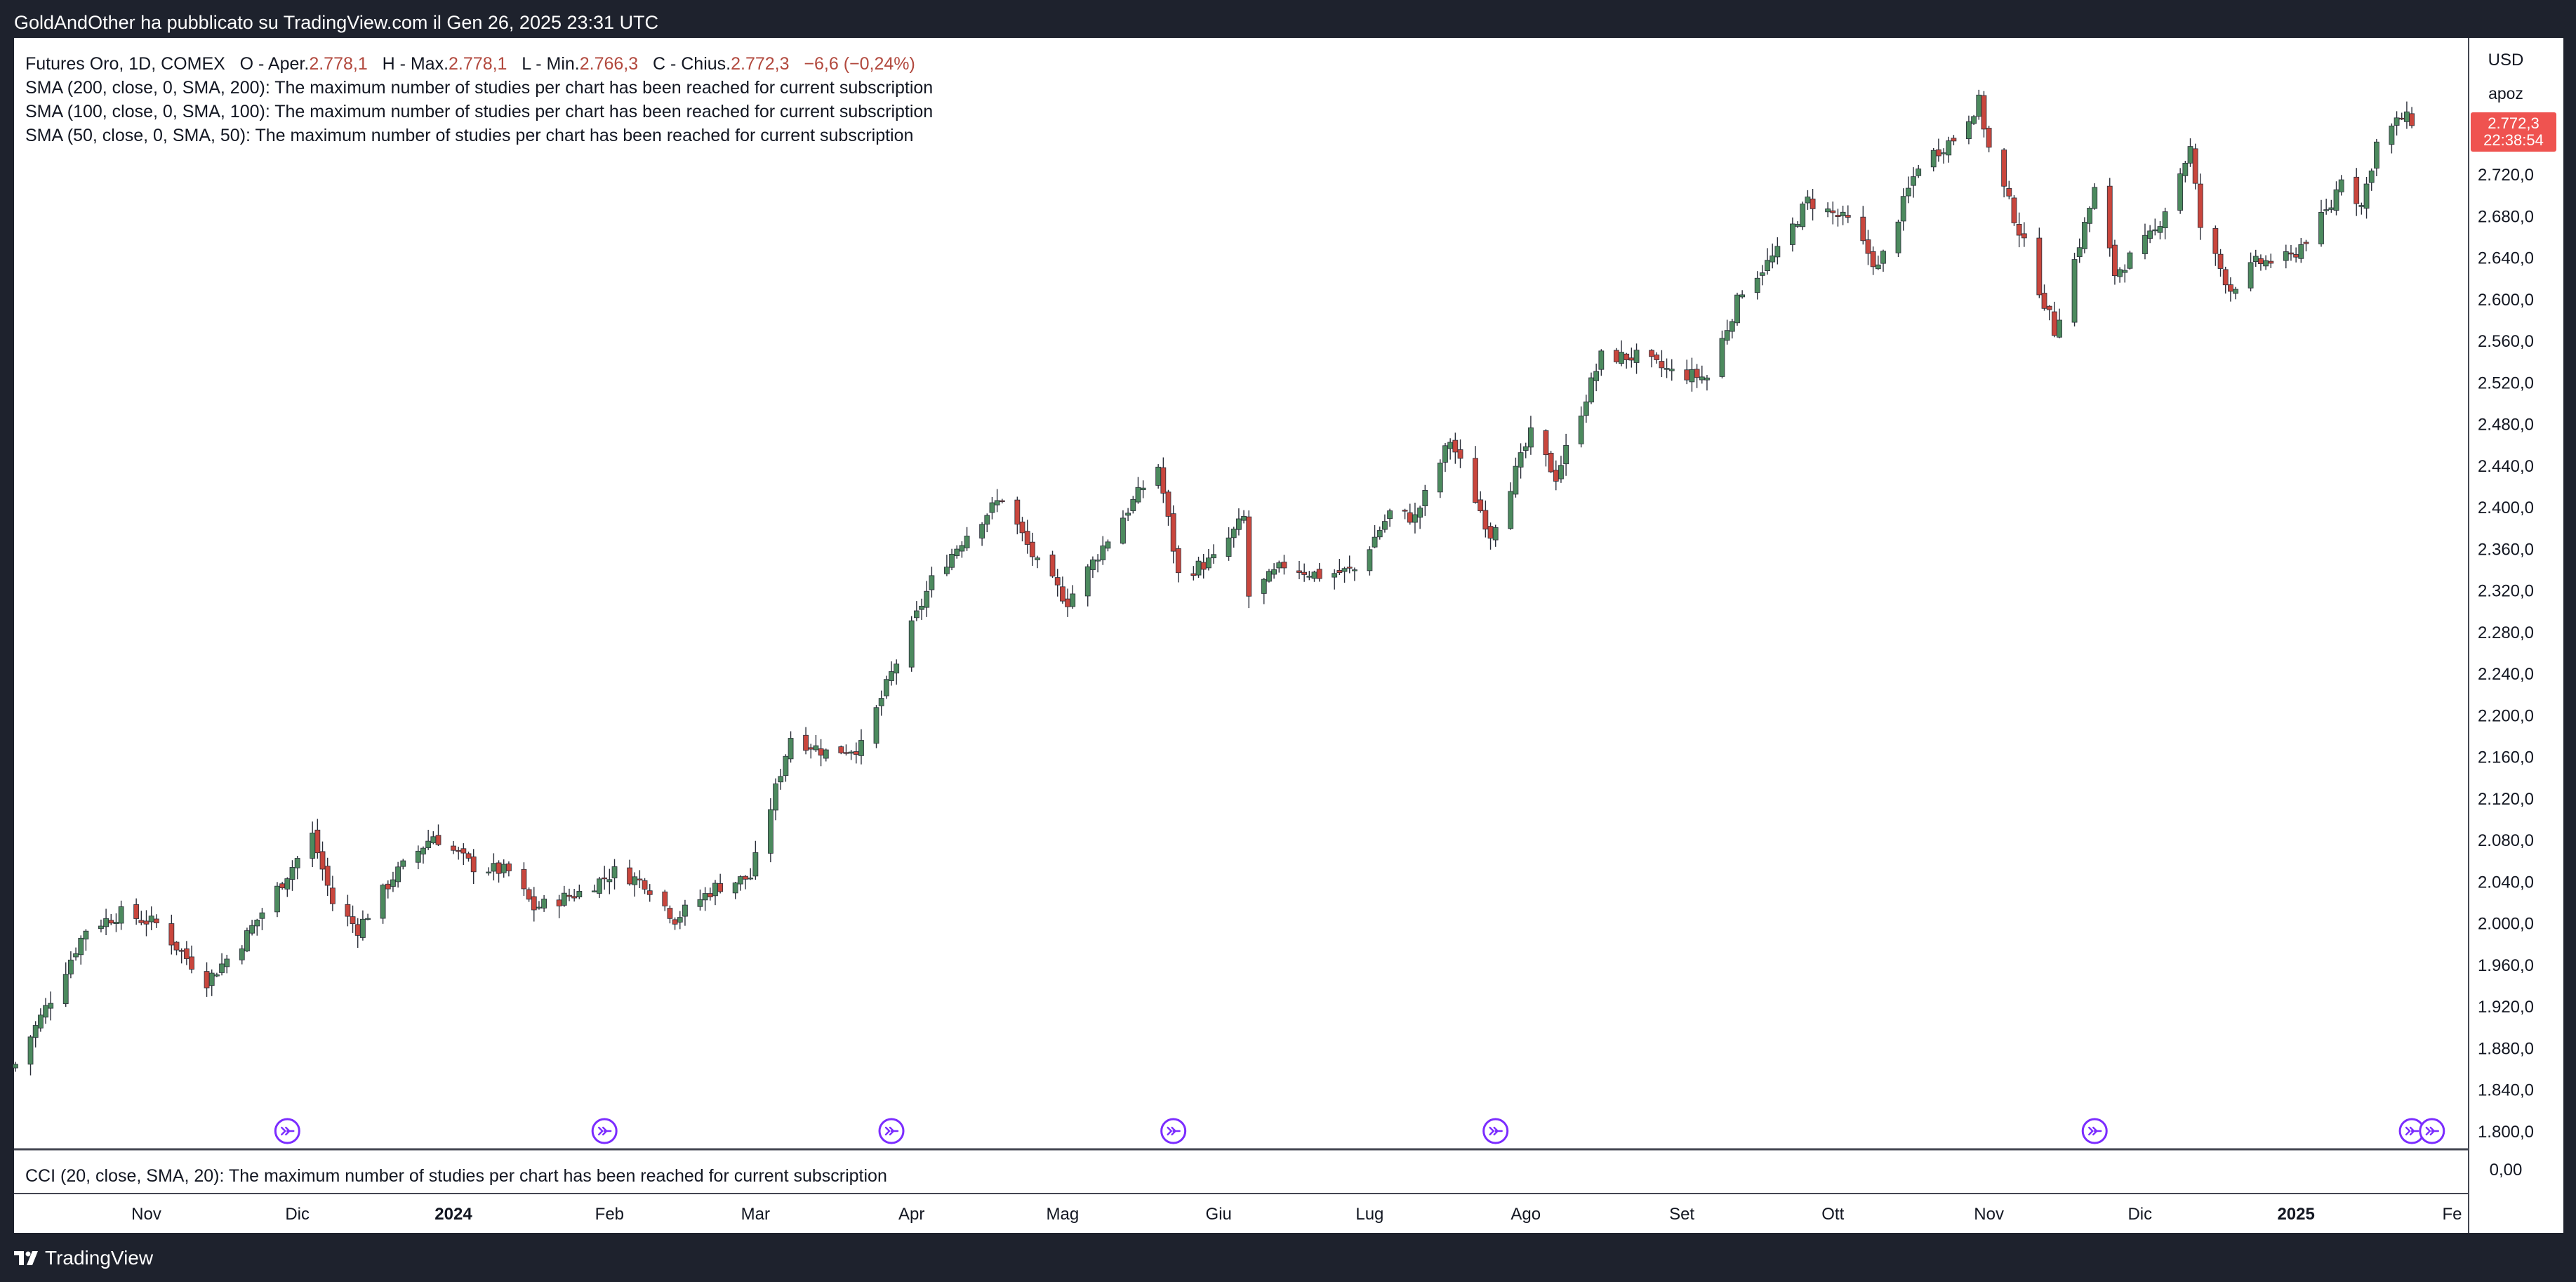 The height and width of the screenshot is (1282, 2576). Describe the element at coordinates (1064, 1214) in the screenshot. I see `time-tick-label: Mag` at that location.